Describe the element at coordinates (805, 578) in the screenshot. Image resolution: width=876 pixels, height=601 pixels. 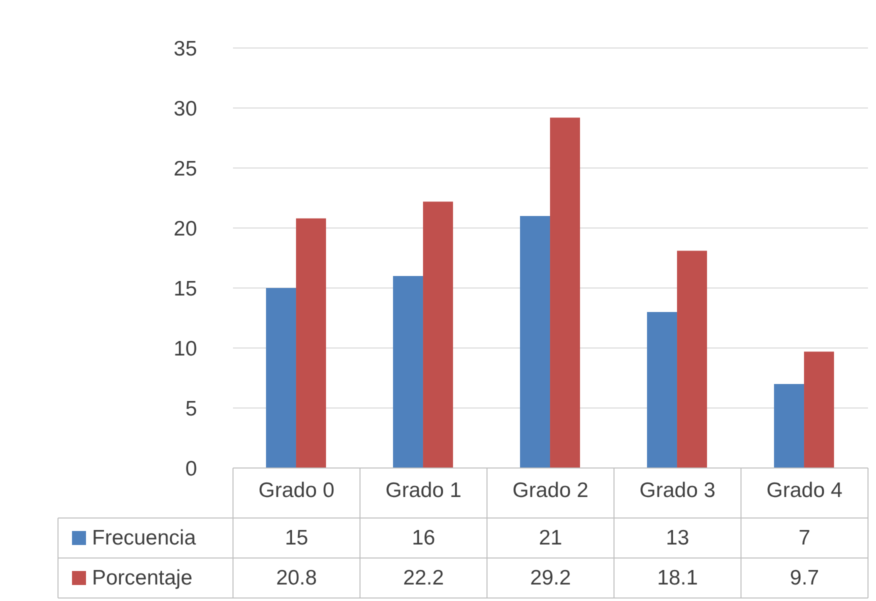
I see `data-label: 9.7` at that location.